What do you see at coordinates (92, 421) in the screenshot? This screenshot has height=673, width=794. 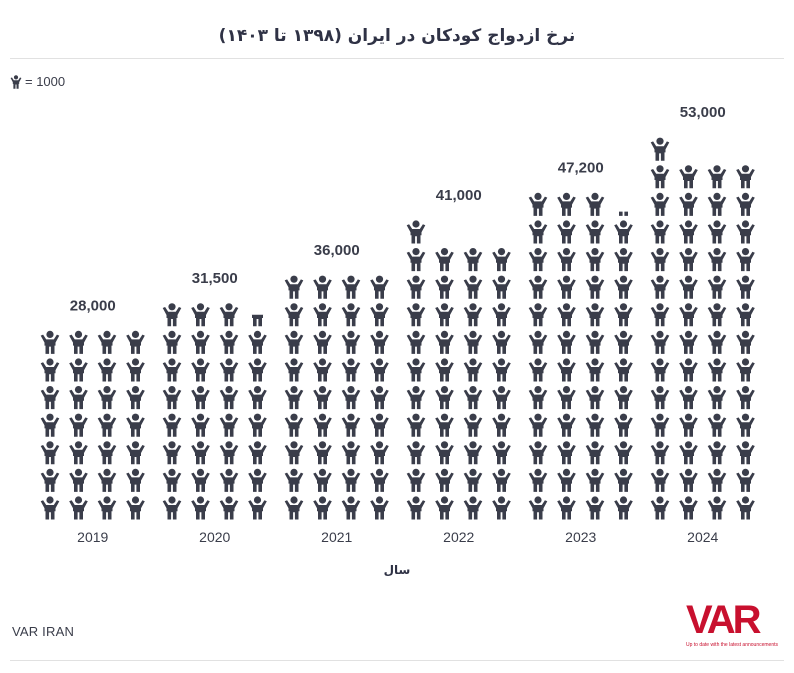 I see `category-2019: 28,000 2019` at bounding box center [92, 421].